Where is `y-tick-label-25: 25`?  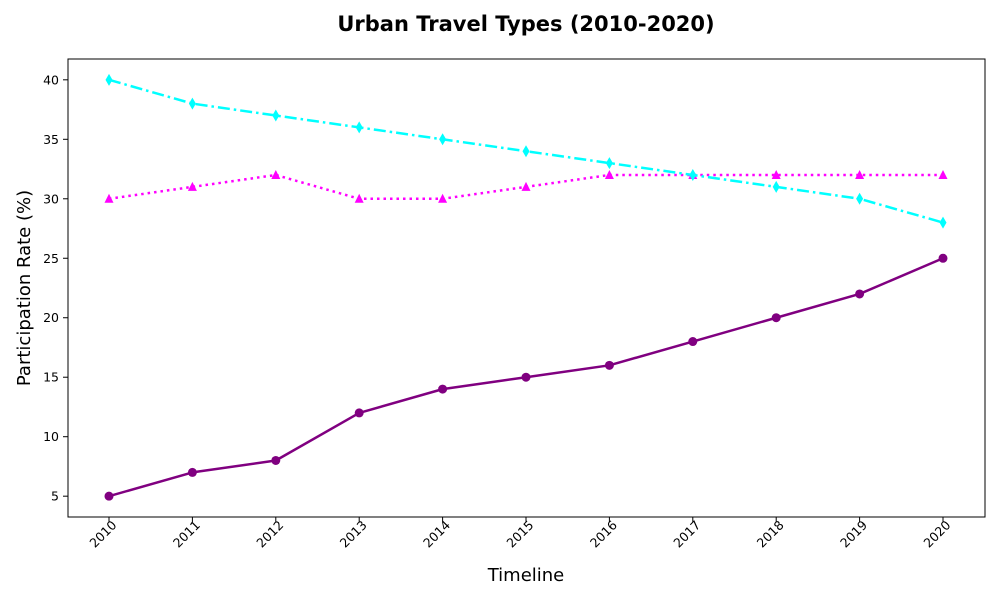 y-tick-label-25: 25 is located at coordinates (51, 258).